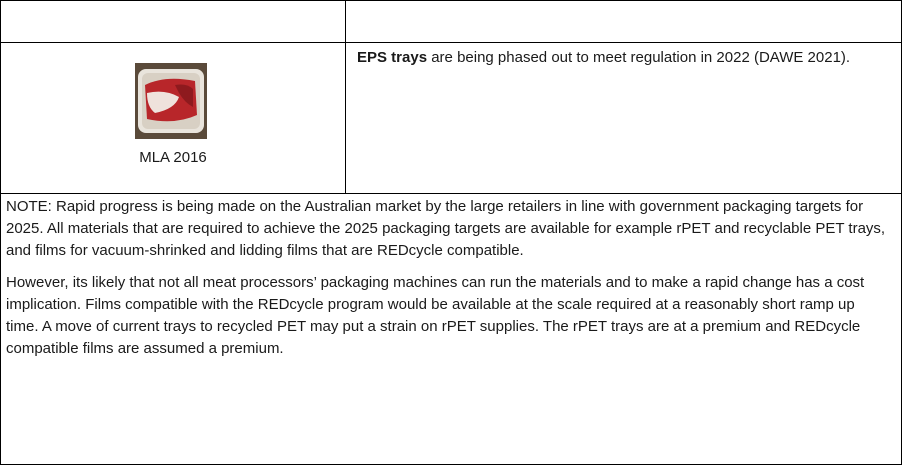  What do you see at coordinates (392, 57) in the screenshot?
I see `description-bold: EPS trays` at bounding box center [392, 57].